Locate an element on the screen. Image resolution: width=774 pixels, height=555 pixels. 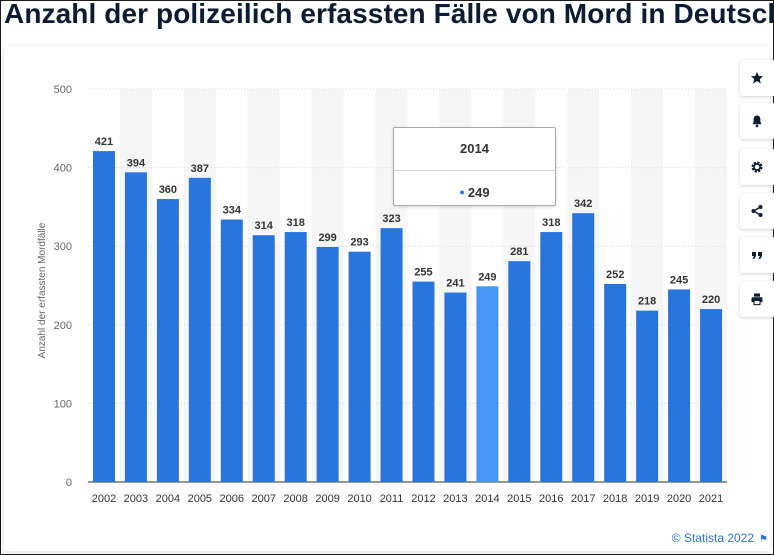
notification-button is located at coordinates (757, 121).